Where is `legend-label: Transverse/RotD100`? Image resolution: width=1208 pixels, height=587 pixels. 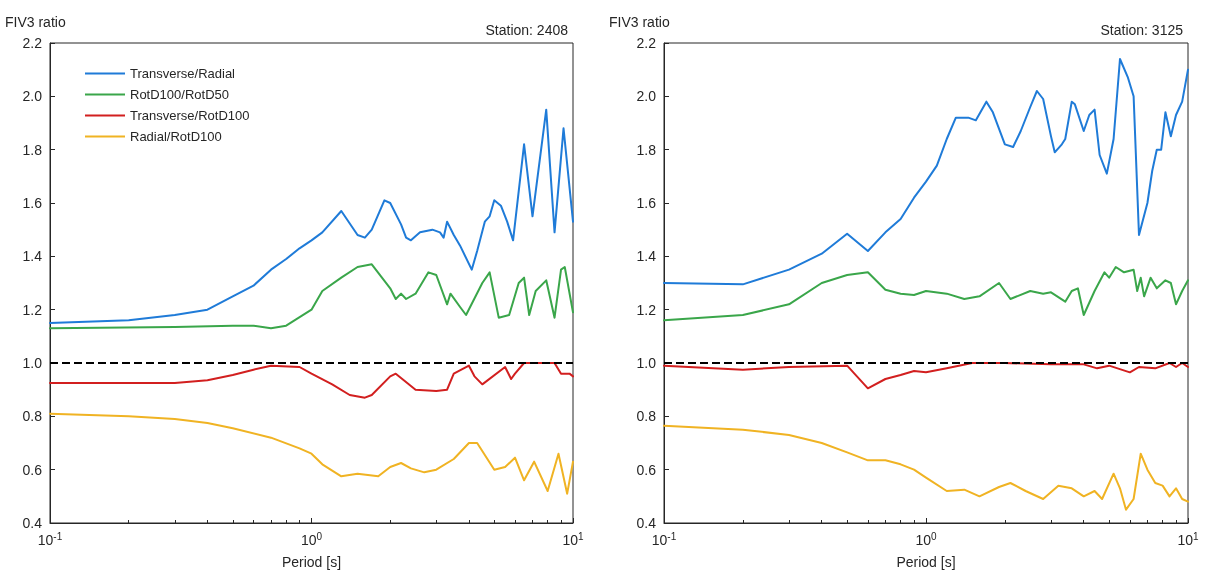 legend-label: Transverse/RotD100 is located at coordinates (190, 115).